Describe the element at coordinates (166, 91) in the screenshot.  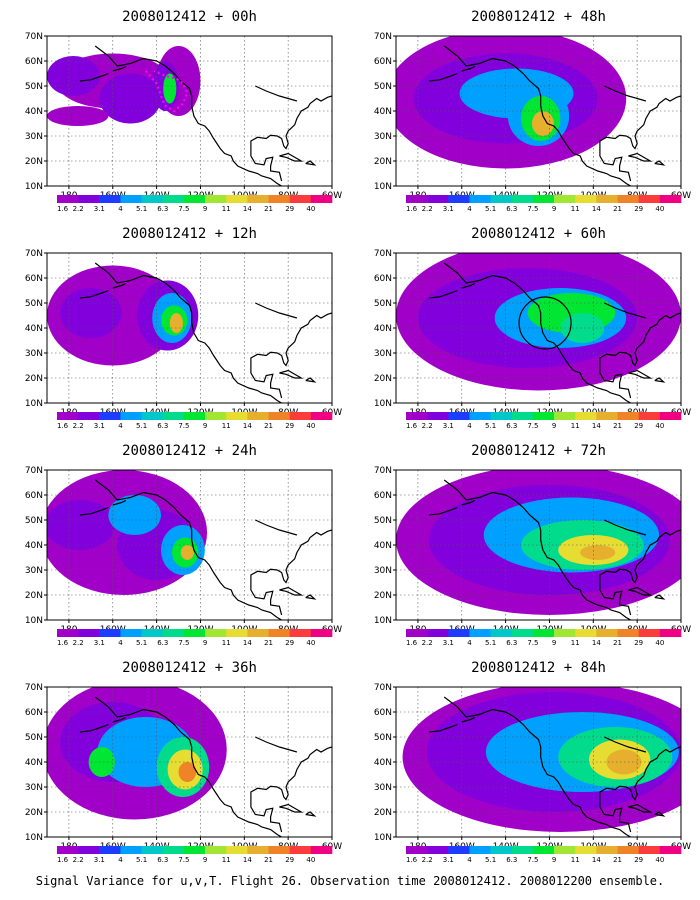
I see `flight-track` at that location.